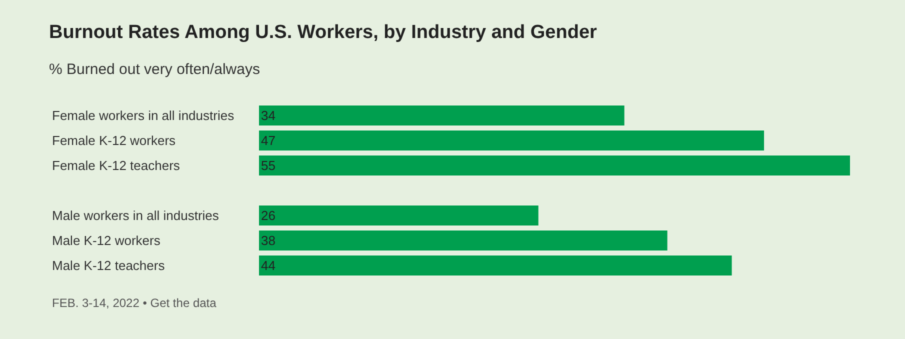 This screenshot has height=339, width=905. Describe the element at coordinates (116, 165) in the screenshot. I see `y-tick-label: Female K-12 teachers` at that location.